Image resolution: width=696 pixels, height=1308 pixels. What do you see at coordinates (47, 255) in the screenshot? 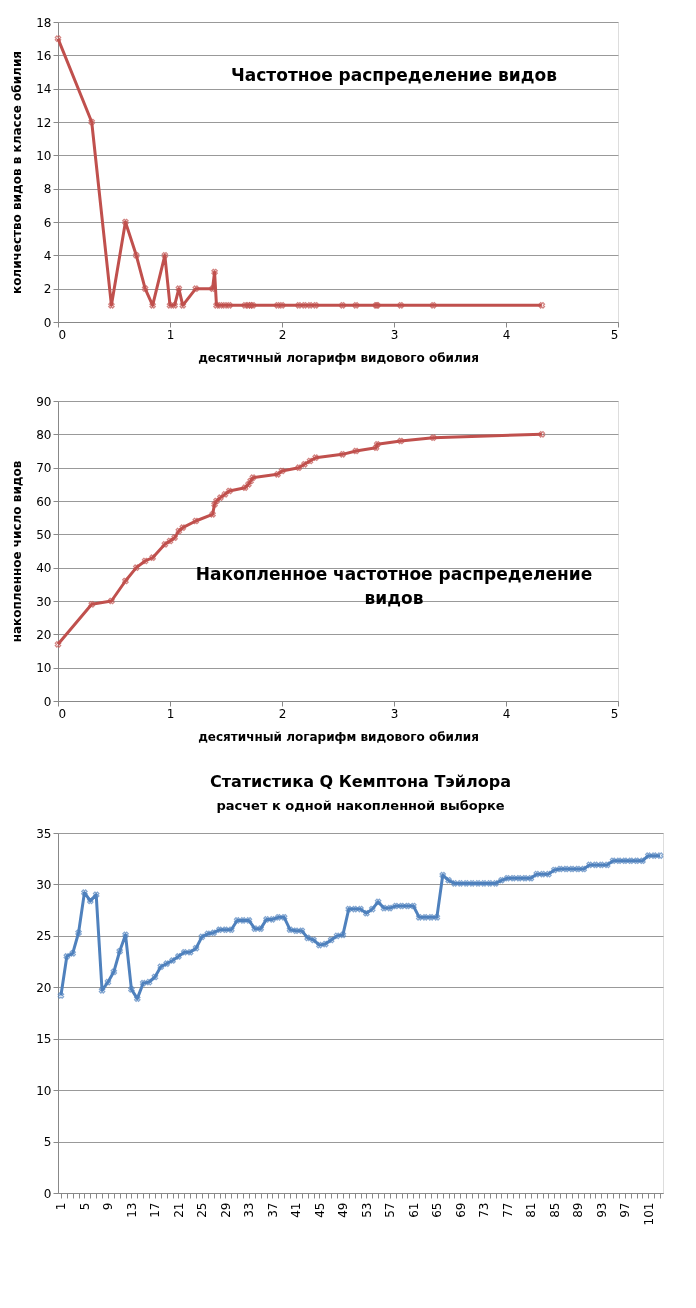
I see `y-tick-label: 4` at bounding box center [47, 255].